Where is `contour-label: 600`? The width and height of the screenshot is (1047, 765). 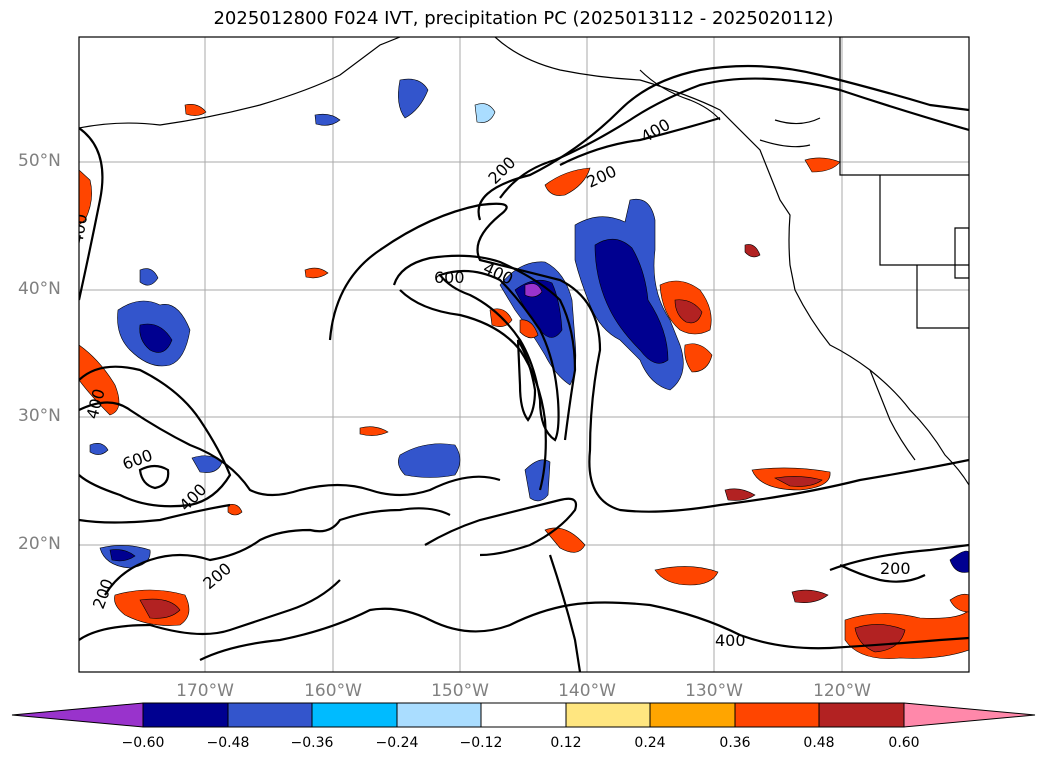 contour-label: 600 is located at coordinates (449, 277).